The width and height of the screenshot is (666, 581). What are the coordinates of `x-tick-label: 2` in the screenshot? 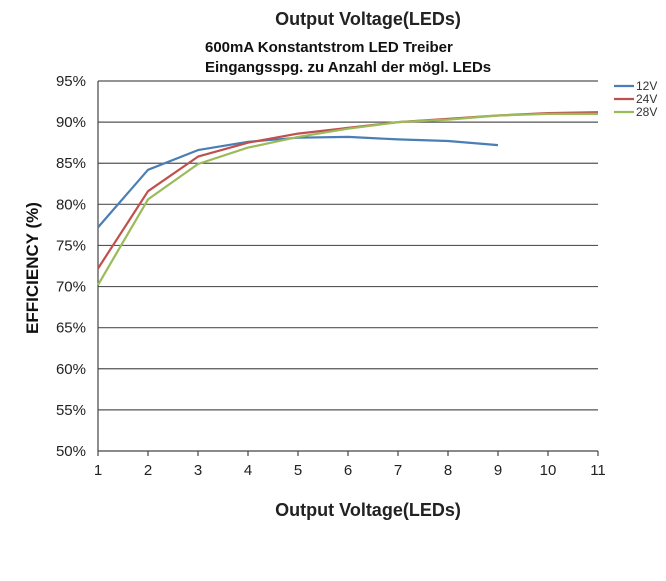 It's located at (148, 470).